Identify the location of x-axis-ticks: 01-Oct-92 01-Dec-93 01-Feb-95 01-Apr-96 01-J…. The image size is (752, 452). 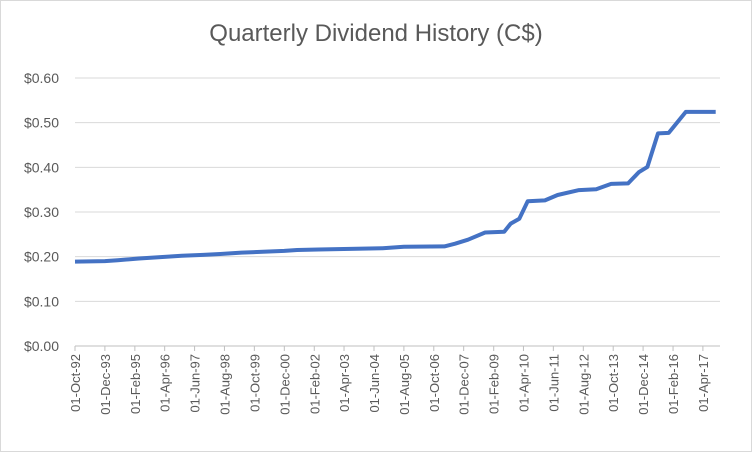
(389, 380).